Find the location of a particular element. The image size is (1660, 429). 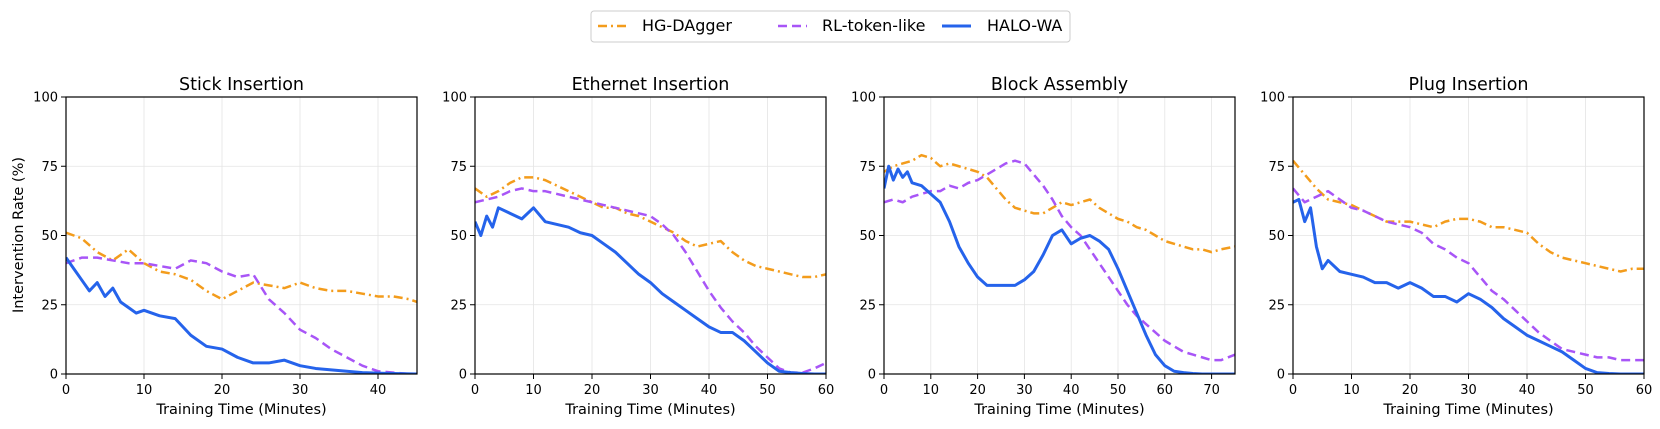

y-axis-label: Intervention Rate (%) is located at coordinates (19, 235).